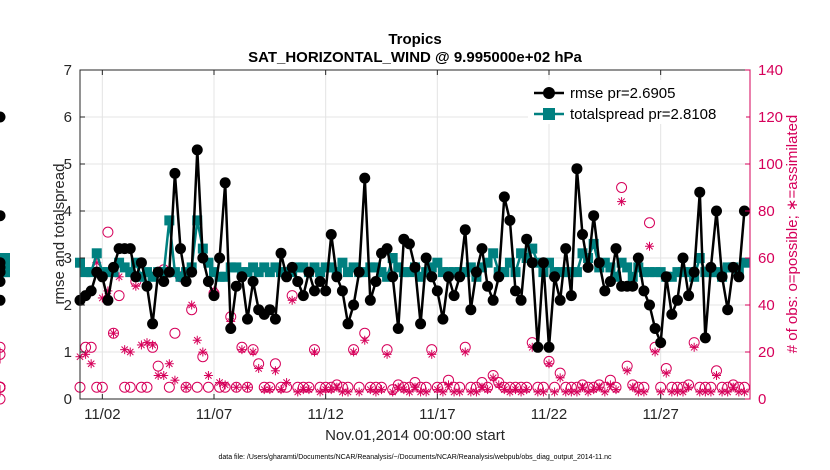  Describe the element at coordinates (214, 414) in the screenshot. I see `x-tick-label: 11/07` at that location.